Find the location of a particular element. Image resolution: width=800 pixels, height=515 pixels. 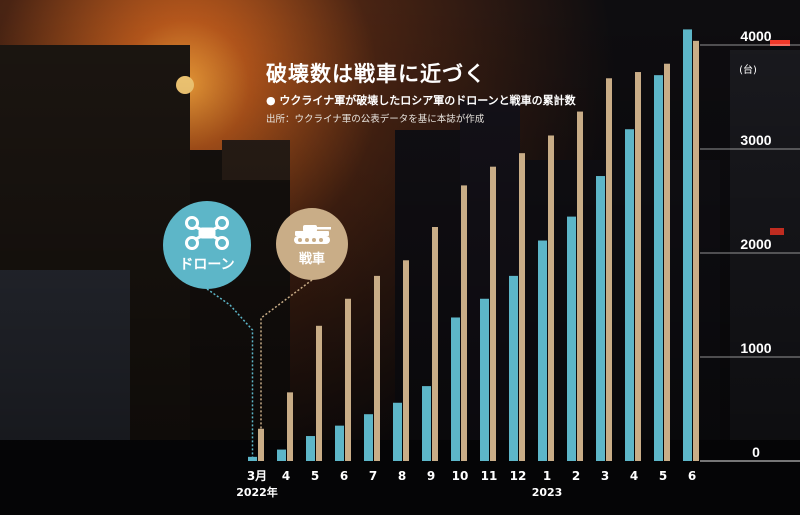

y-unit-label: (台) is located at coordinates (748, 69).